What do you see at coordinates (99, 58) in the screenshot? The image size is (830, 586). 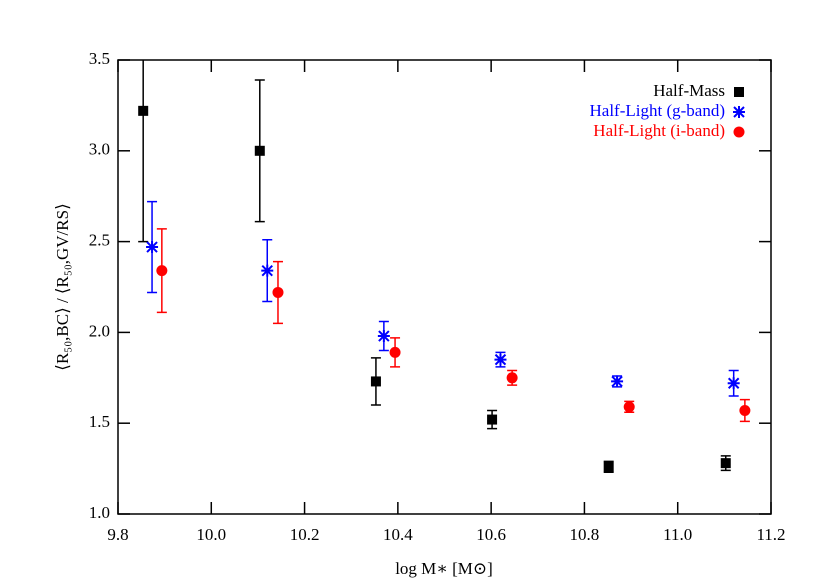 I see `y-tick-label: 3.5` at bounding box center [99, 58].